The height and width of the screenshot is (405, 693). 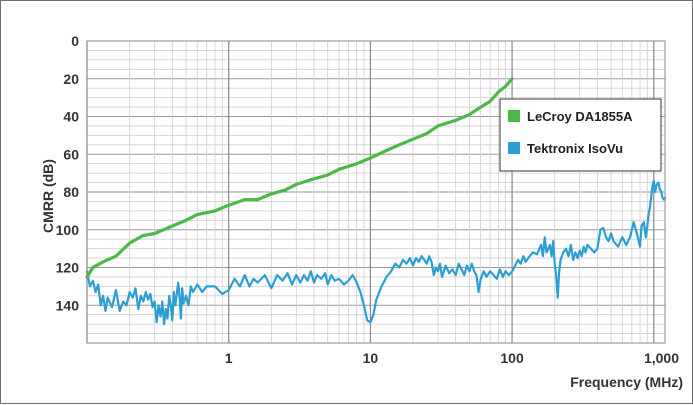 What do you see at coordinates (626, 382) in the screenshot?
I see `x-axis-title: Frequency (MHz)` at bounding box center [626, 382].